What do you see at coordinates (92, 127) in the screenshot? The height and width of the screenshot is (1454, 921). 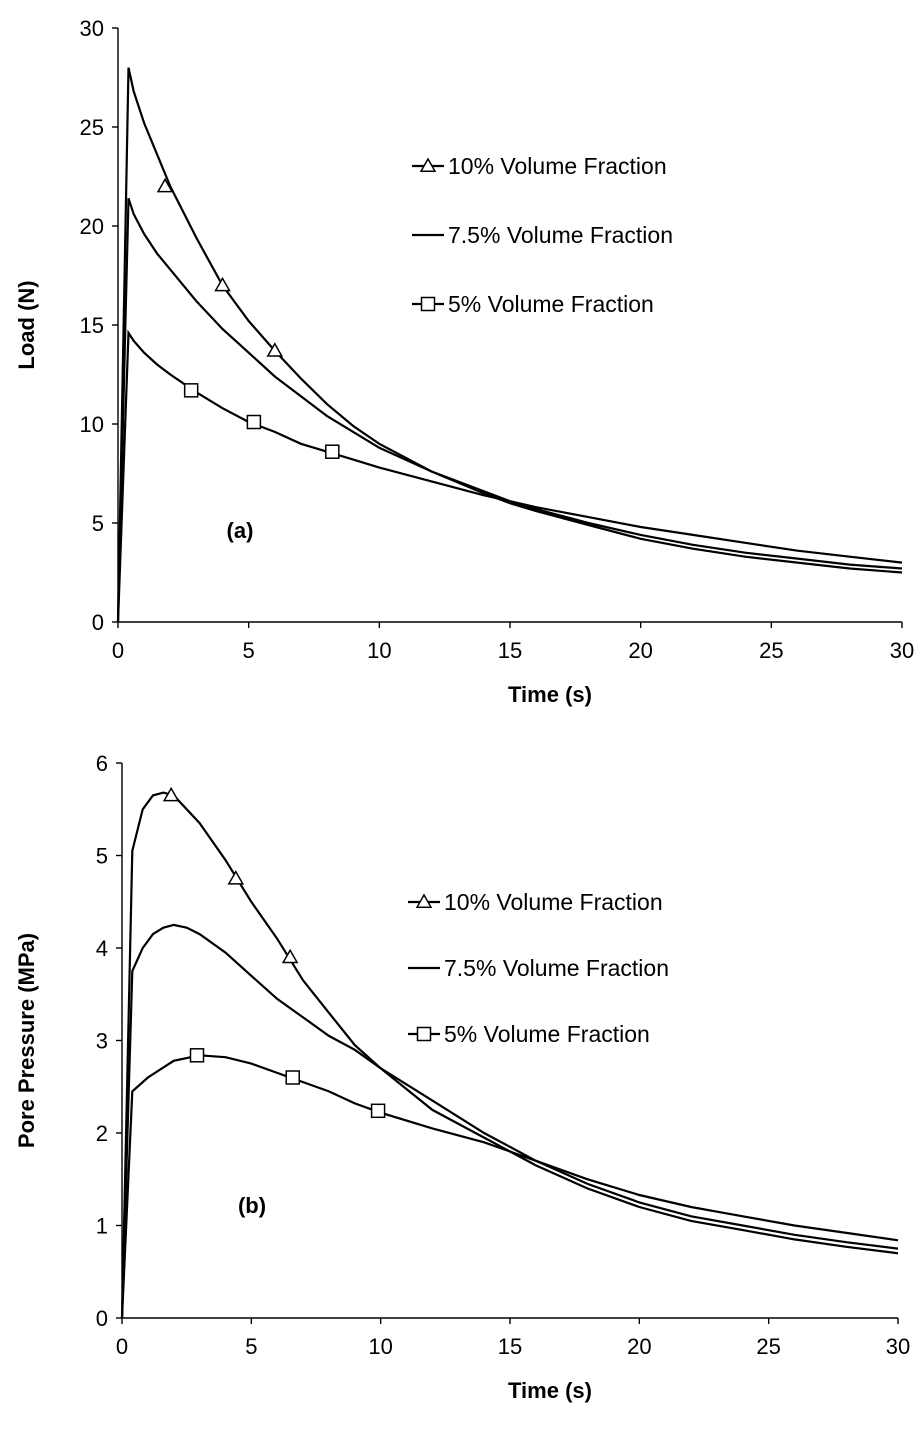 I see `y-tick-label: 25` at bounding box center [92, 127].